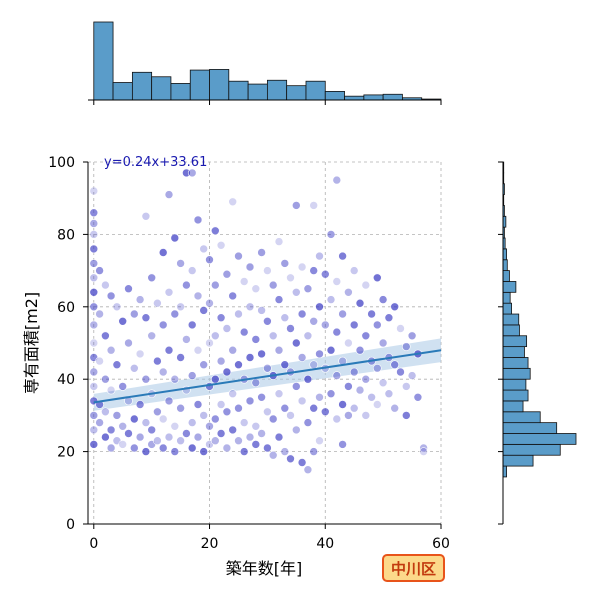  I want to click on right-histogram, so click(537, 343).